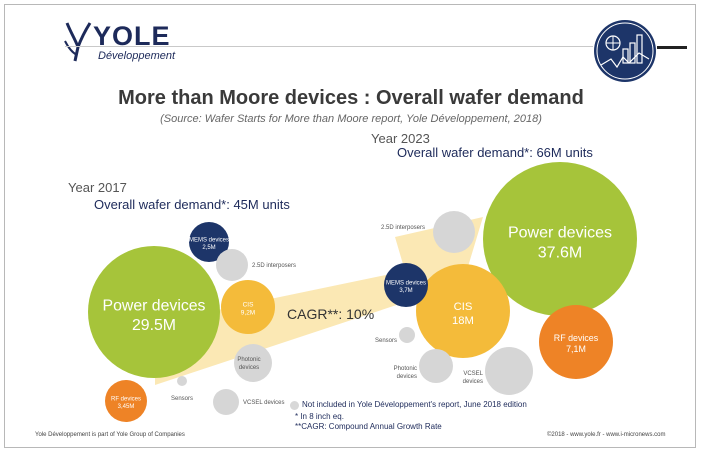 The image size is (702, 453). Describe the element at coordinates (560, 252) in the screenshot. I see `power-devices-2023-value: 37.6M` at that location.